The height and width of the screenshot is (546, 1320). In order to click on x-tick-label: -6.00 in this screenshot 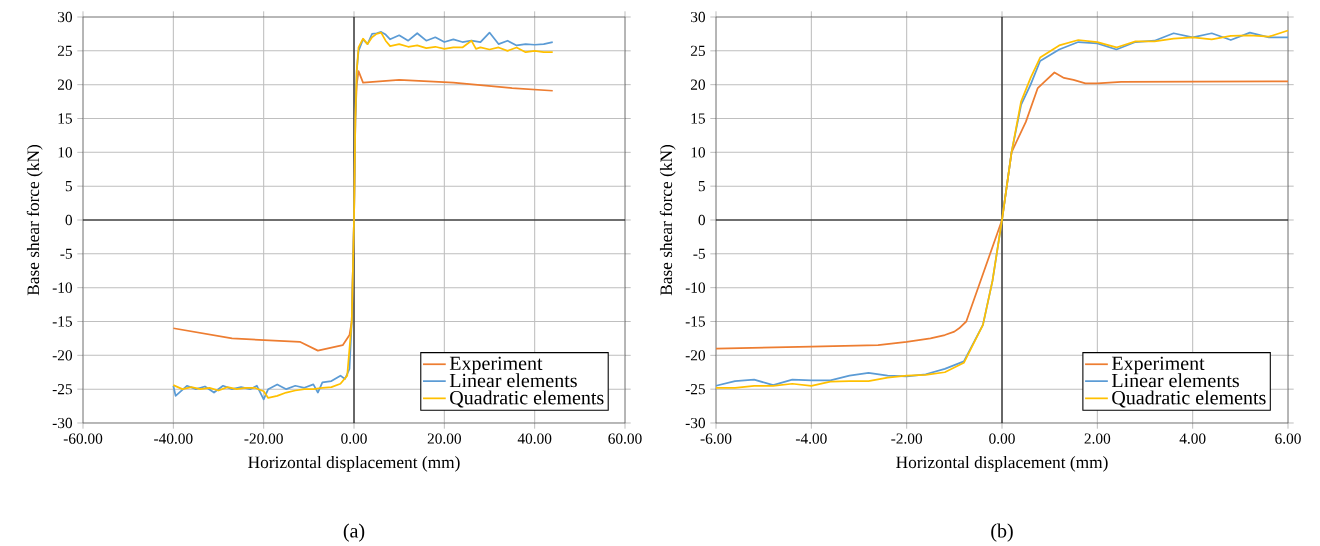, I will do `click(716, 438)`.